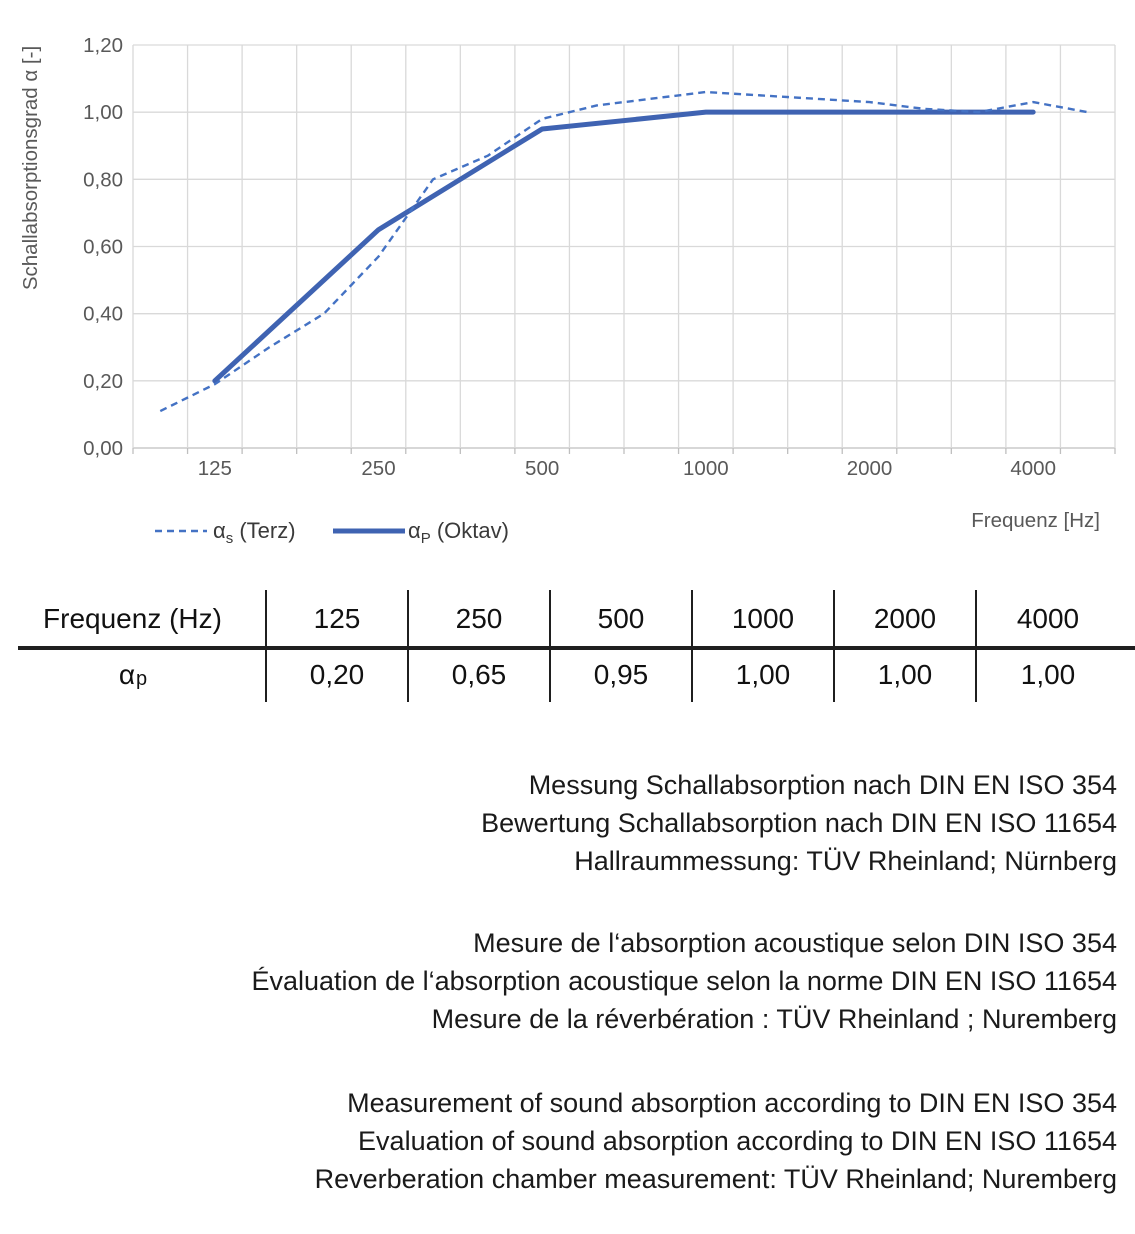  Describe the element at coordinates (215, 468) in the screenshot. I see `svg-text: 125` at that location.